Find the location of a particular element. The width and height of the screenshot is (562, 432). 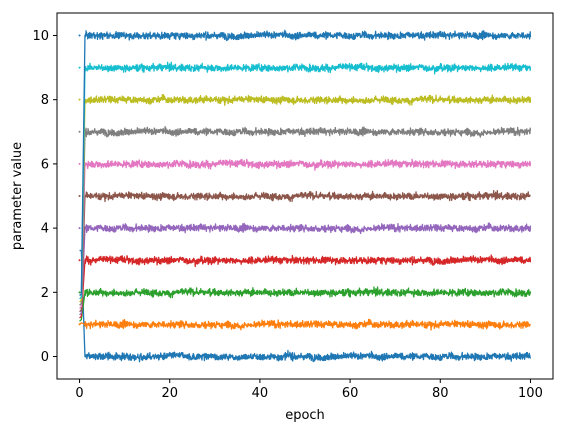

y-axis-ticks: 0 2 4 6 8 10 is located at coordinates (44, 197).